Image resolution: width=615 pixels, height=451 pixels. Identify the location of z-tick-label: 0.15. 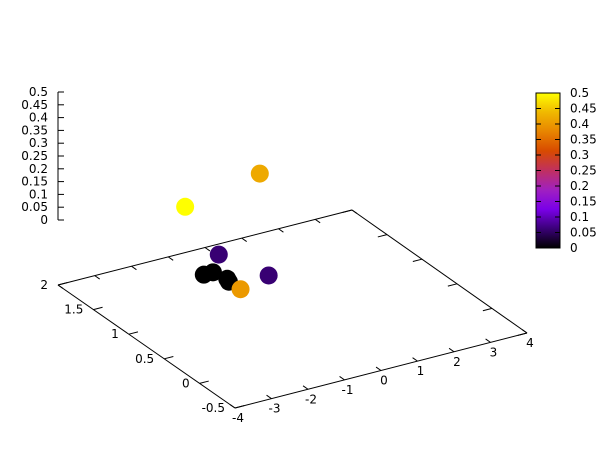
(34, 182).